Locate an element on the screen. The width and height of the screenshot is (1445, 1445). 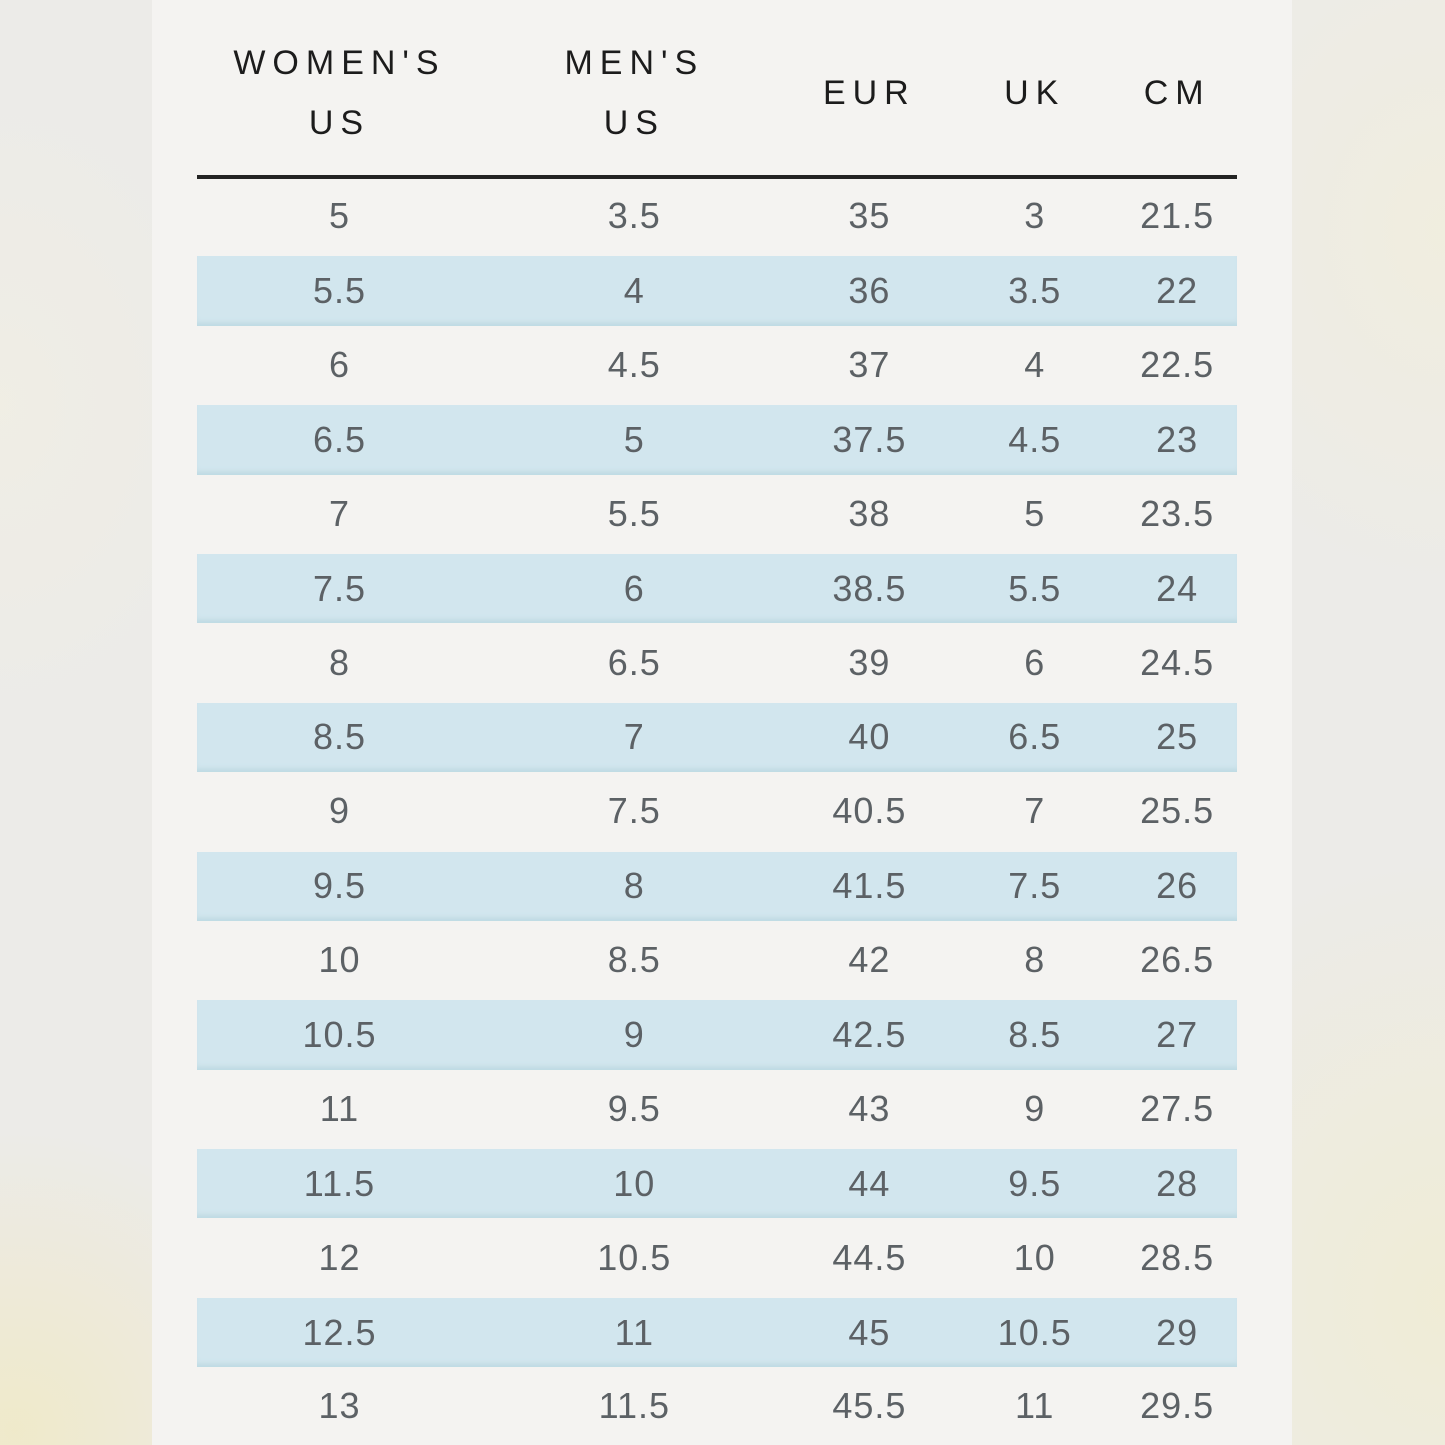
table-row: 10 8.5 42 8 26.5 is located at coordinates (717, 960).